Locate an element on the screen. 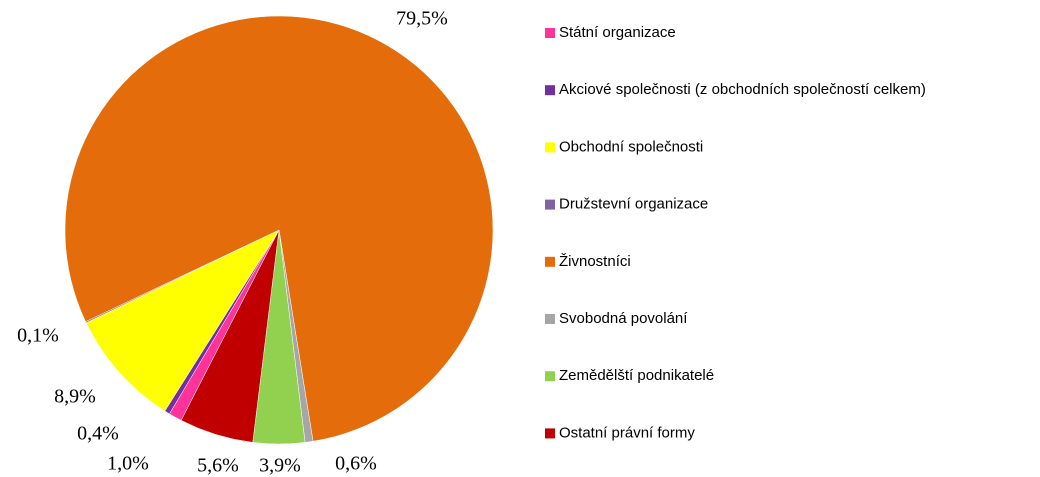 This screenshot has height=477, width=1040. legend-label: Živnostníci is located at coordinates (595, 261).